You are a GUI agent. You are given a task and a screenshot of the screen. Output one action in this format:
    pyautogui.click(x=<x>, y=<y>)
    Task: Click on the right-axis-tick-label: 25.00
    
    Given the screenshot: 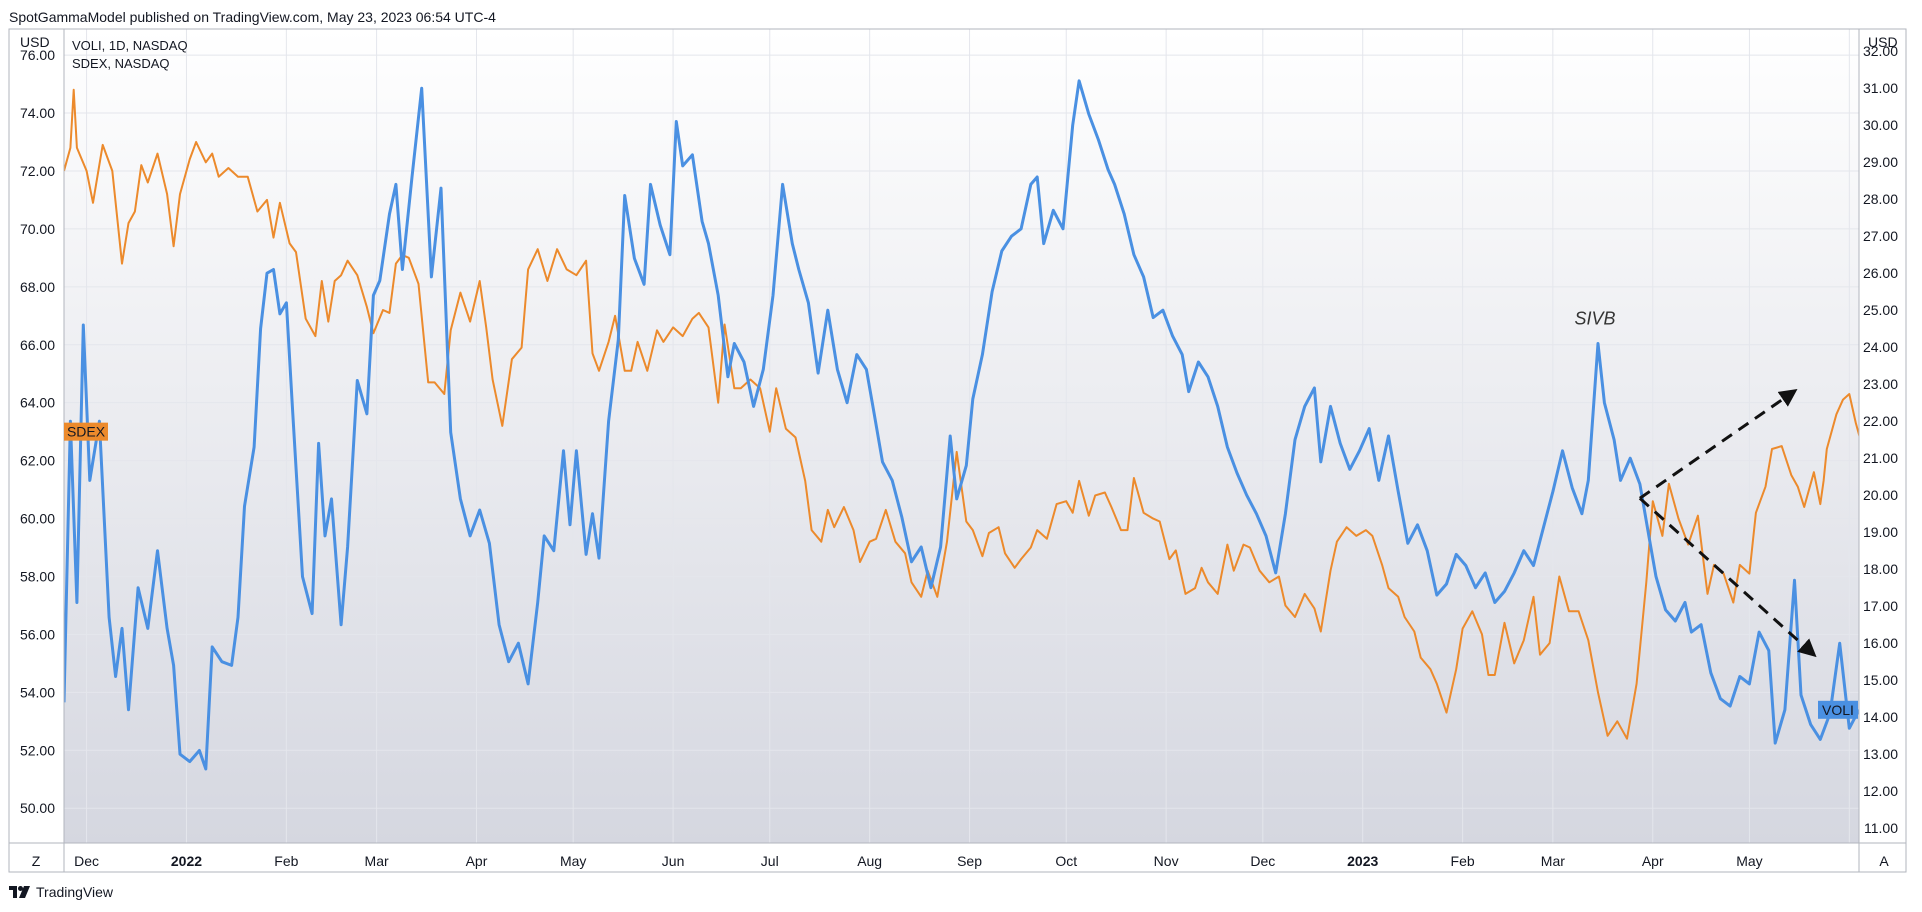 What is the action you would take?
    pyautogui.click(x=1880, y=310)
    